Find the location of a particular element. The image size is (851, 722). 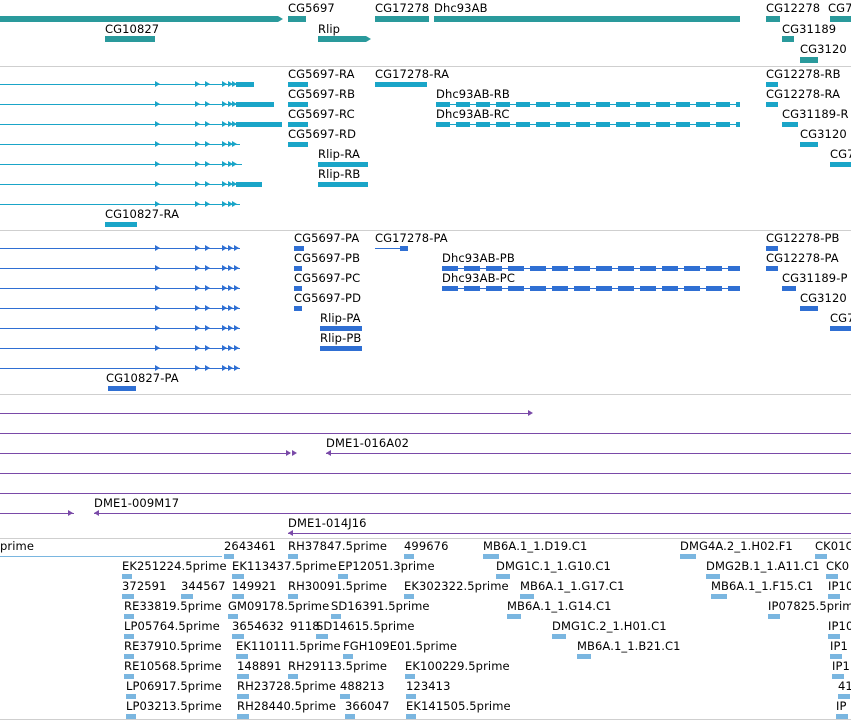

gene-label: Dhc93AB is located at coordinates (461, 8).